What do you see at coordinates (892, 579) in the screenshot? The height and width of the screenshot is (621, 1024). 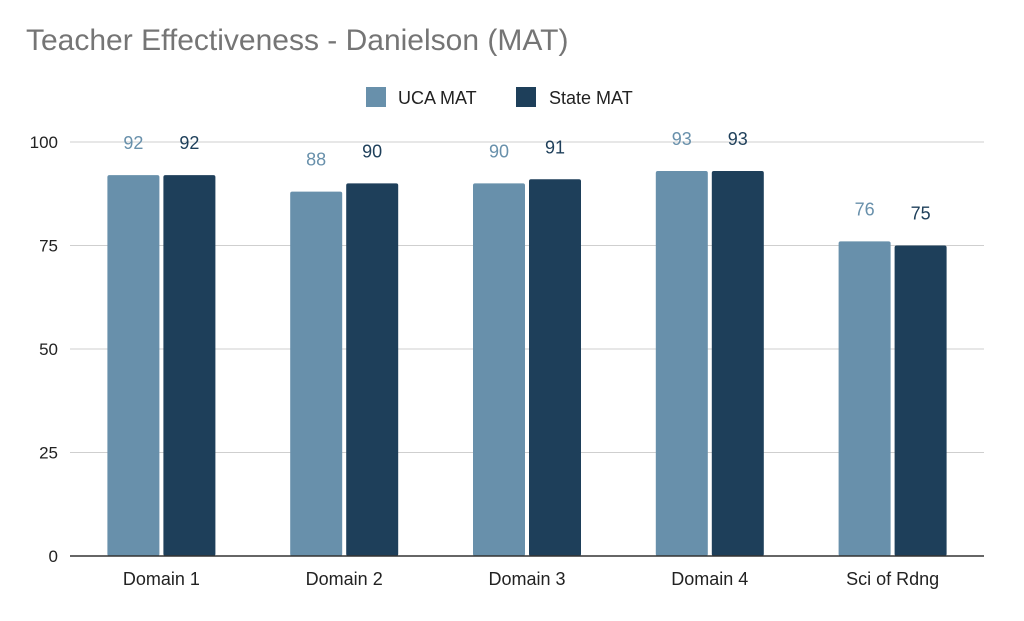 I see `x-category-label: Sci of Rdng` at bounding box center [892, 579].